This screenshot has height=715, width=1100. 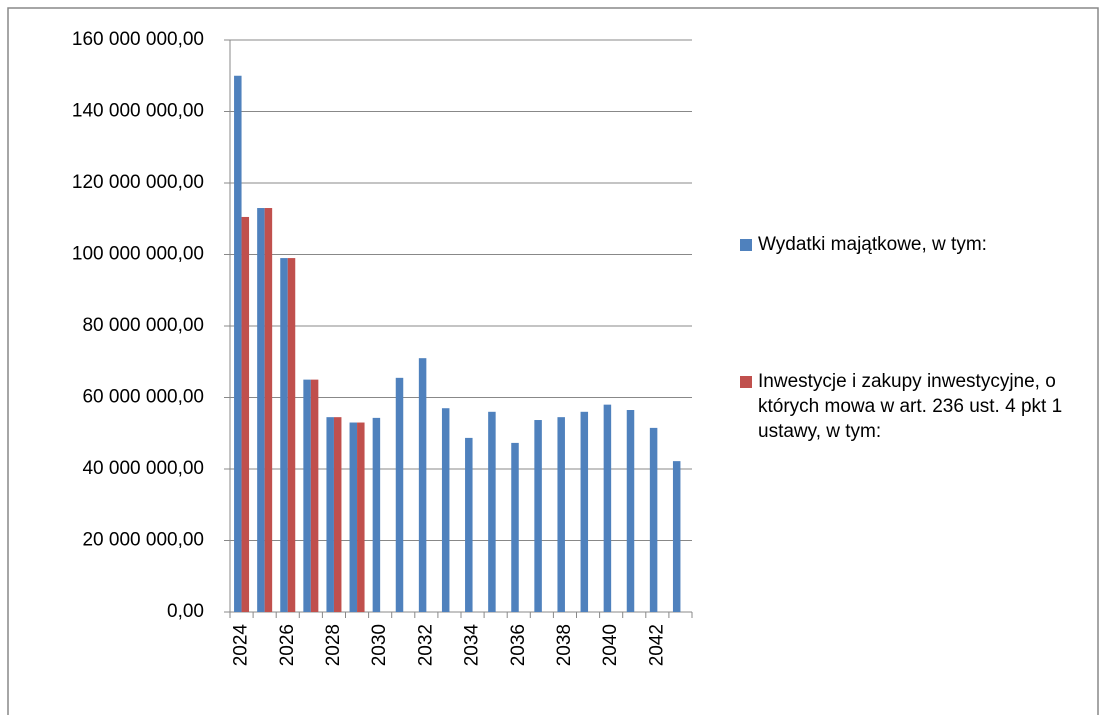 I want to click on legend-label: Wydatki majątkowe, w tym:, so click(x=872, y=244).